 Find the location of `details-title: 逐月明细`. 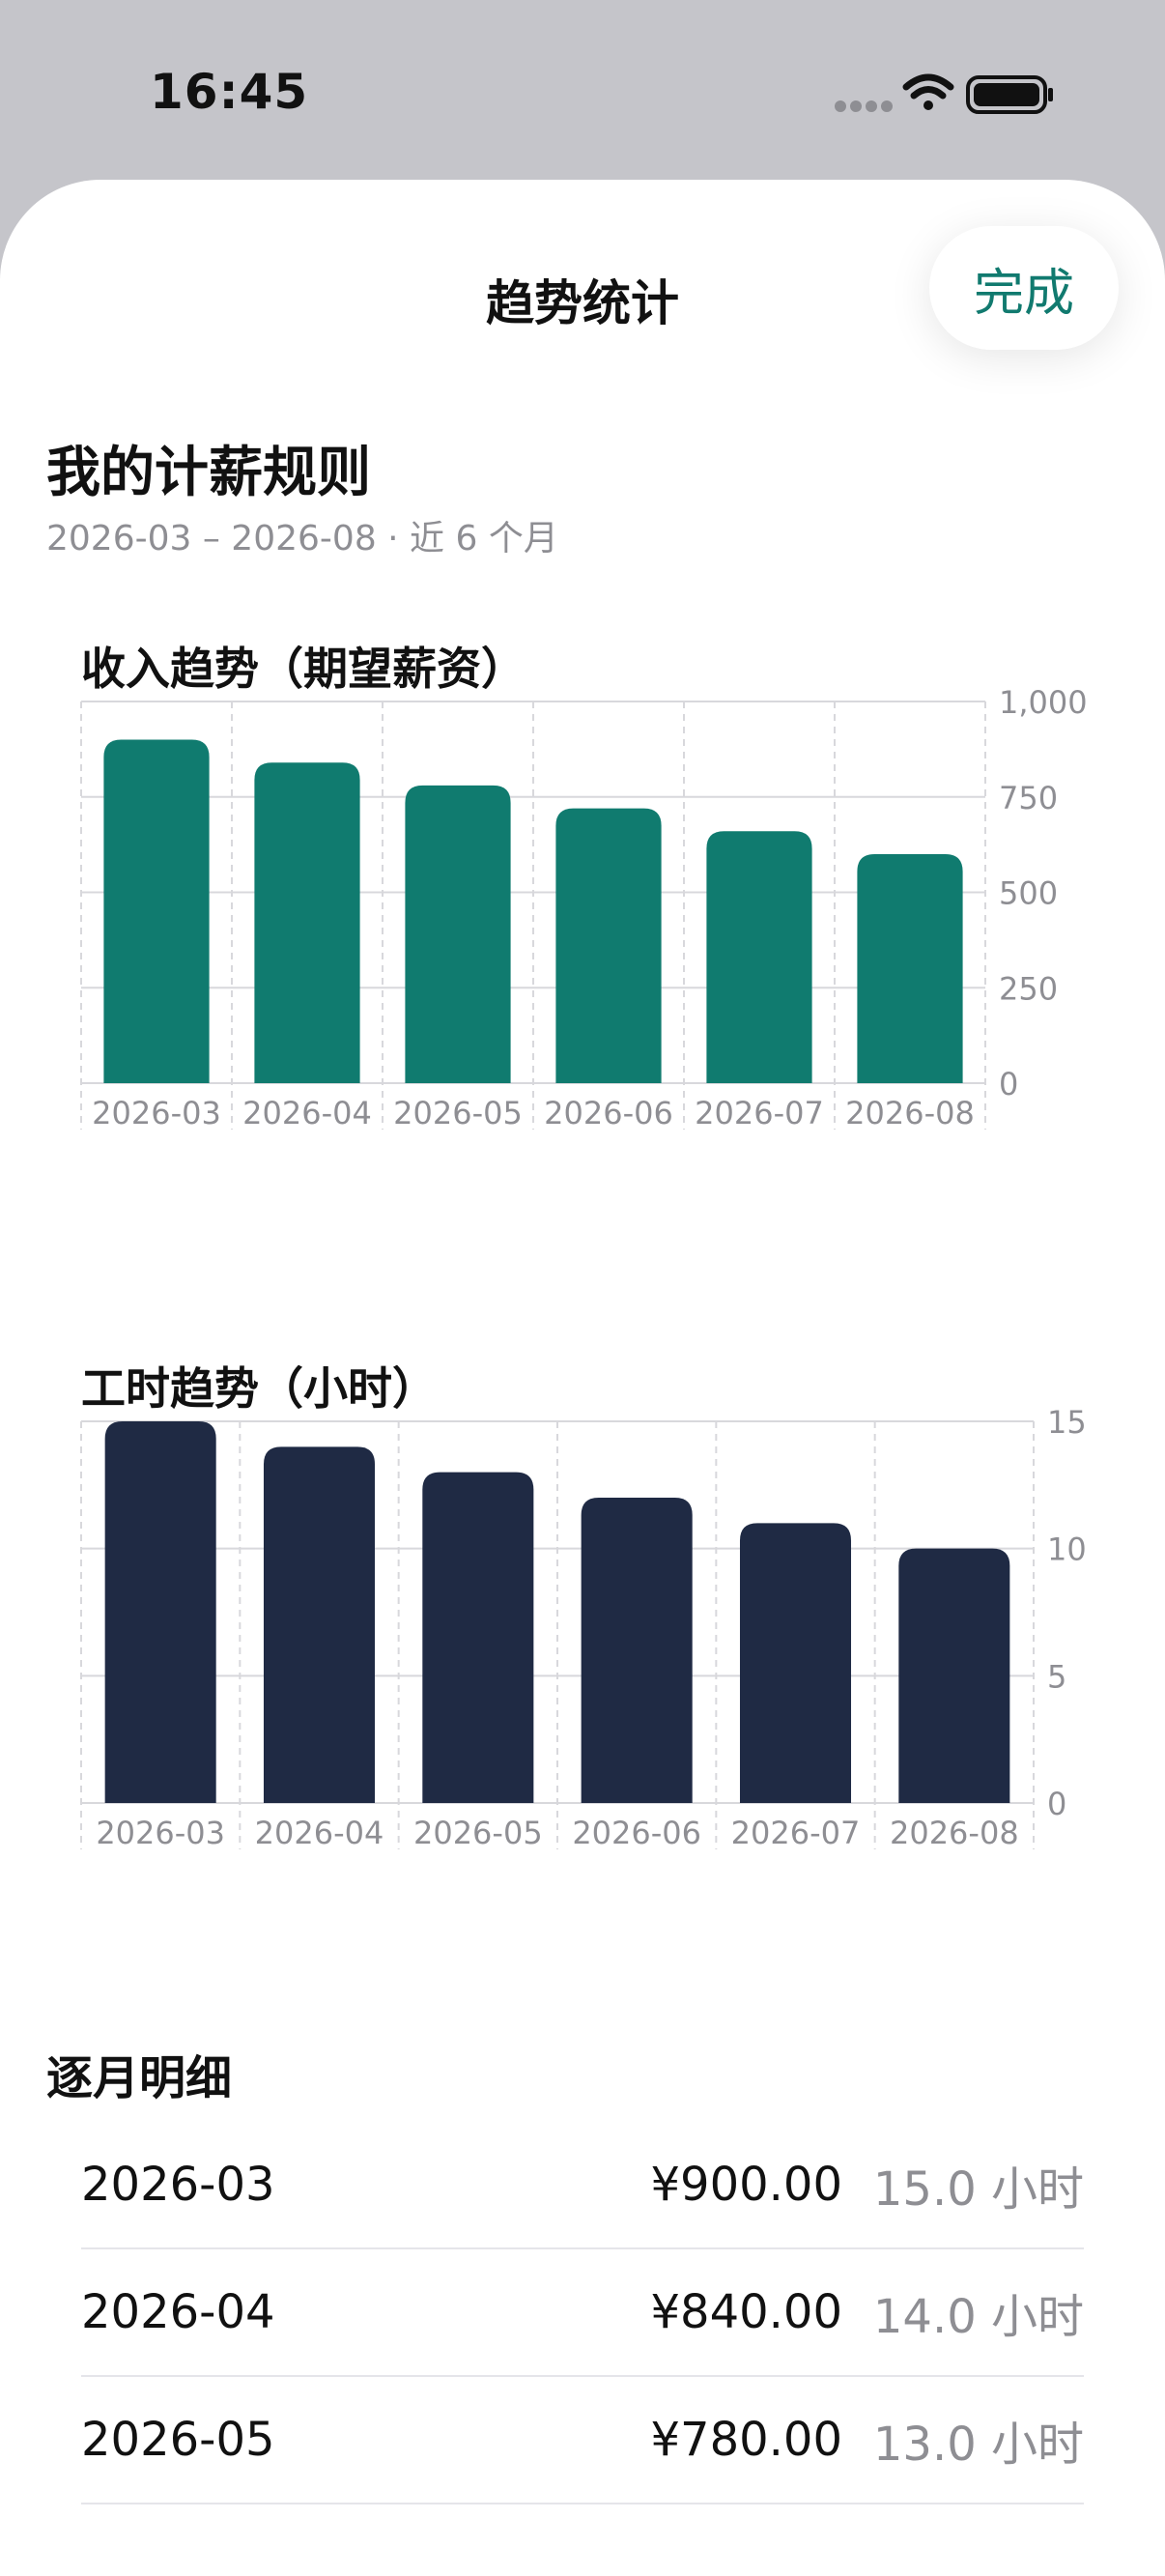

details-title: 逐月明细 is located at coordinates (139, 2078).